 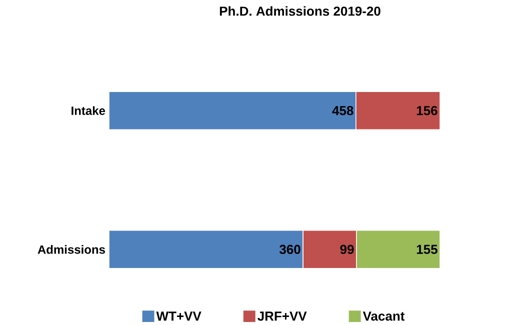 I want to click on data-label: 458, so click(x=343, y=111).